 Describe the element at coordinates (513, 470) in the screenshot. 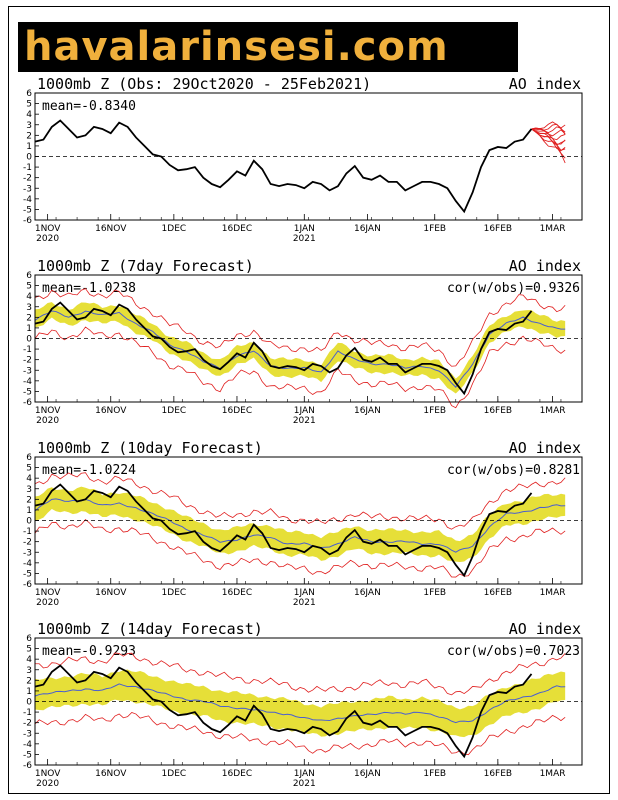

I see `correlation-label: cor(w/obs)=0.8281` at that location.